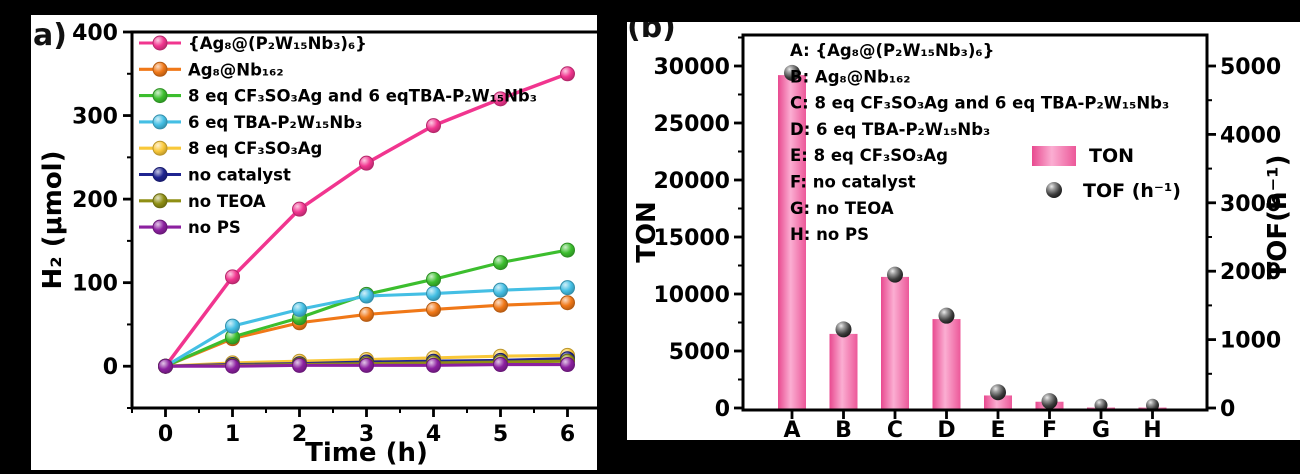 The image size is (1300, 474). Describe the element at coordinates (691, 295) in the screenshot. I see `tick-label: 10000` at that location.